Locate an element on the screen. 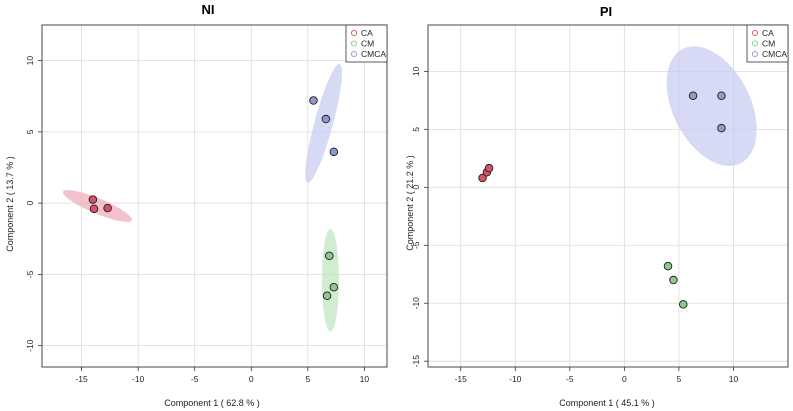 This screenshot has width=793, height=411. x-axis-label: Component 1 ( 45.1 % ) is located at coordinates (607, 403).